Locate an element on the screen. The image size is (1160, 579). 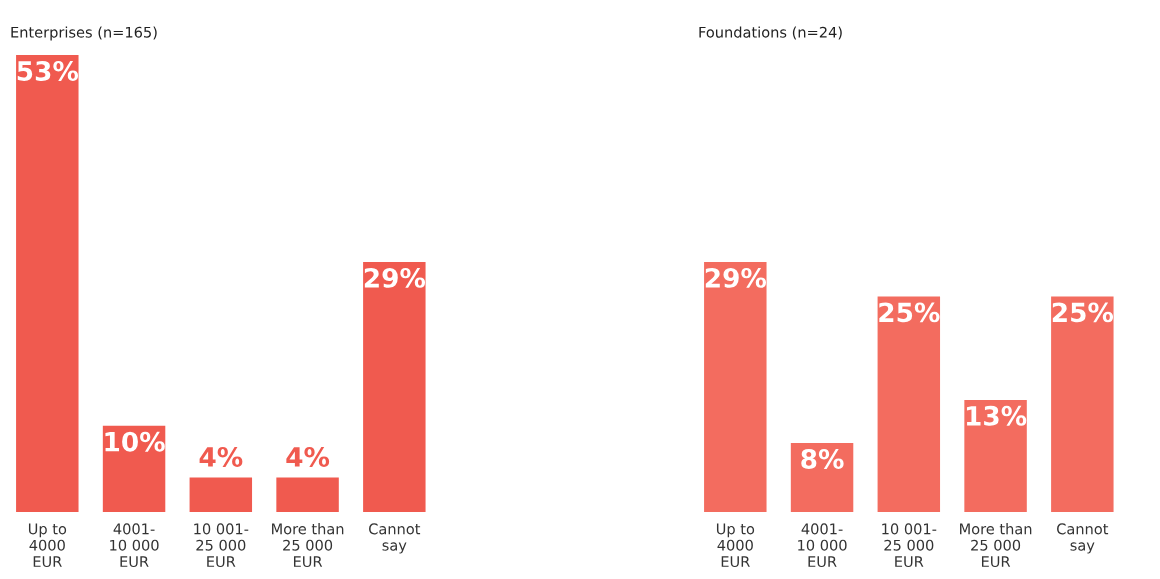
data-label: 8% is located at coordinates (822, 458).